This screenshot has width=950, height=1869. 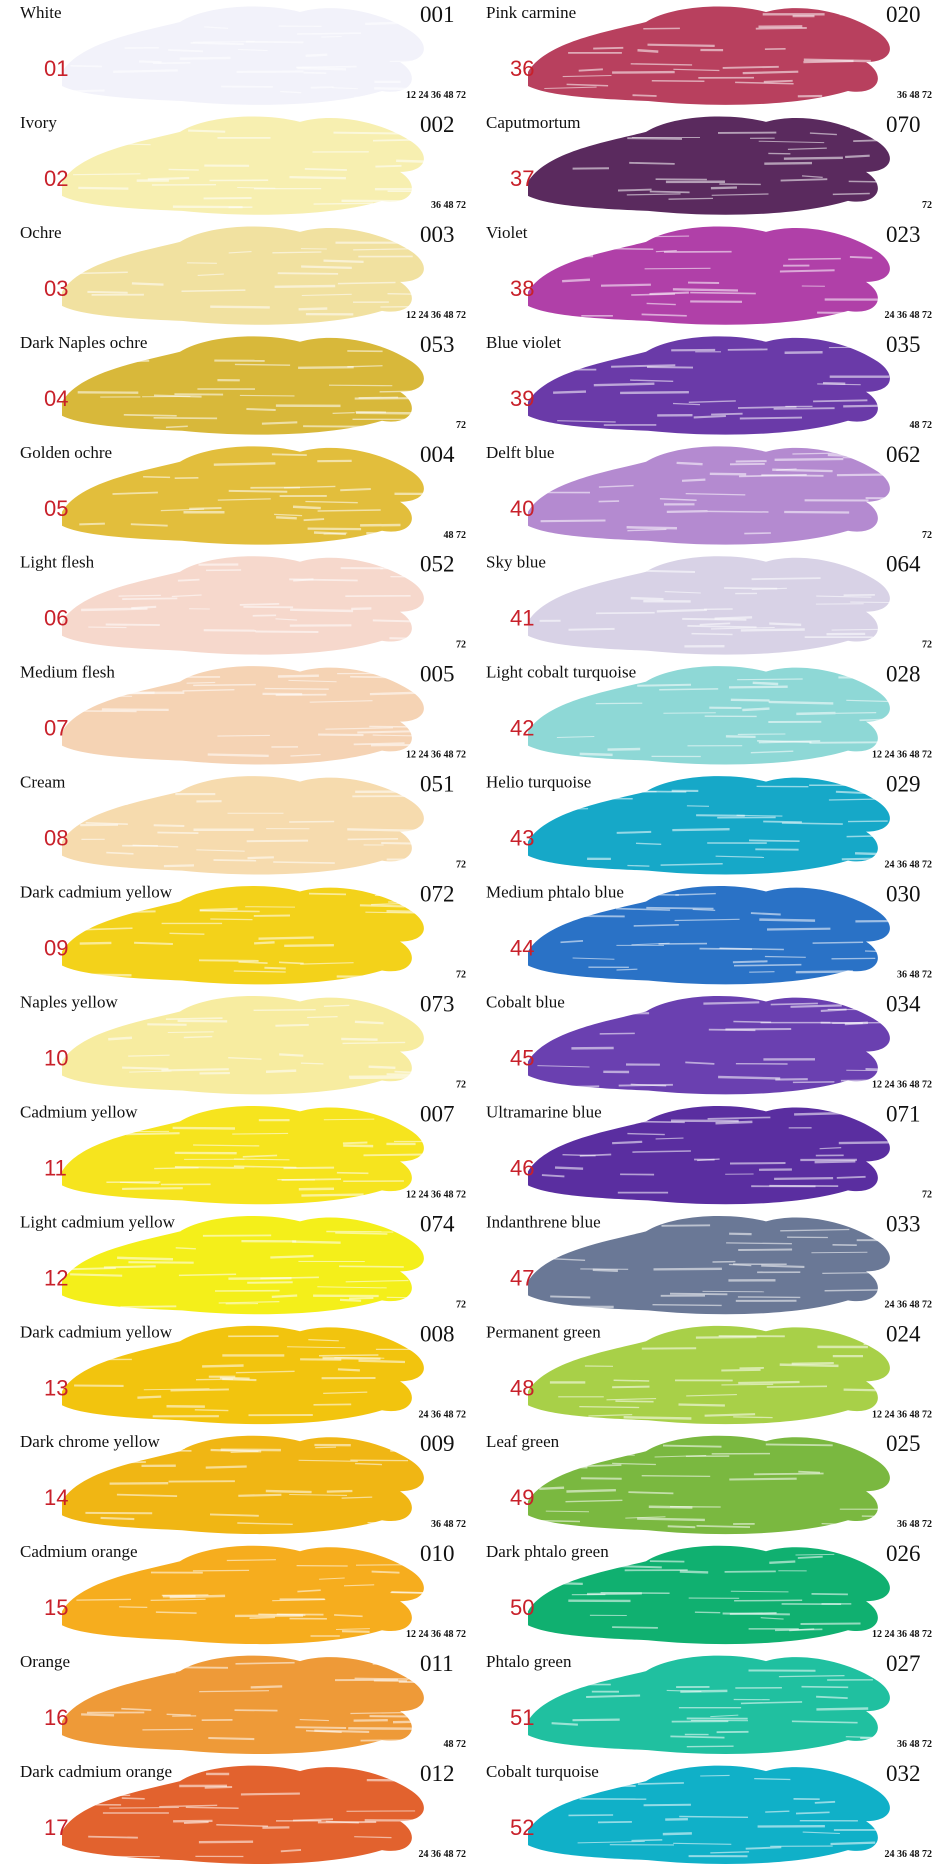 I want to click on color-name: Dark cadmium yellow, so click(x=96, y=1331).